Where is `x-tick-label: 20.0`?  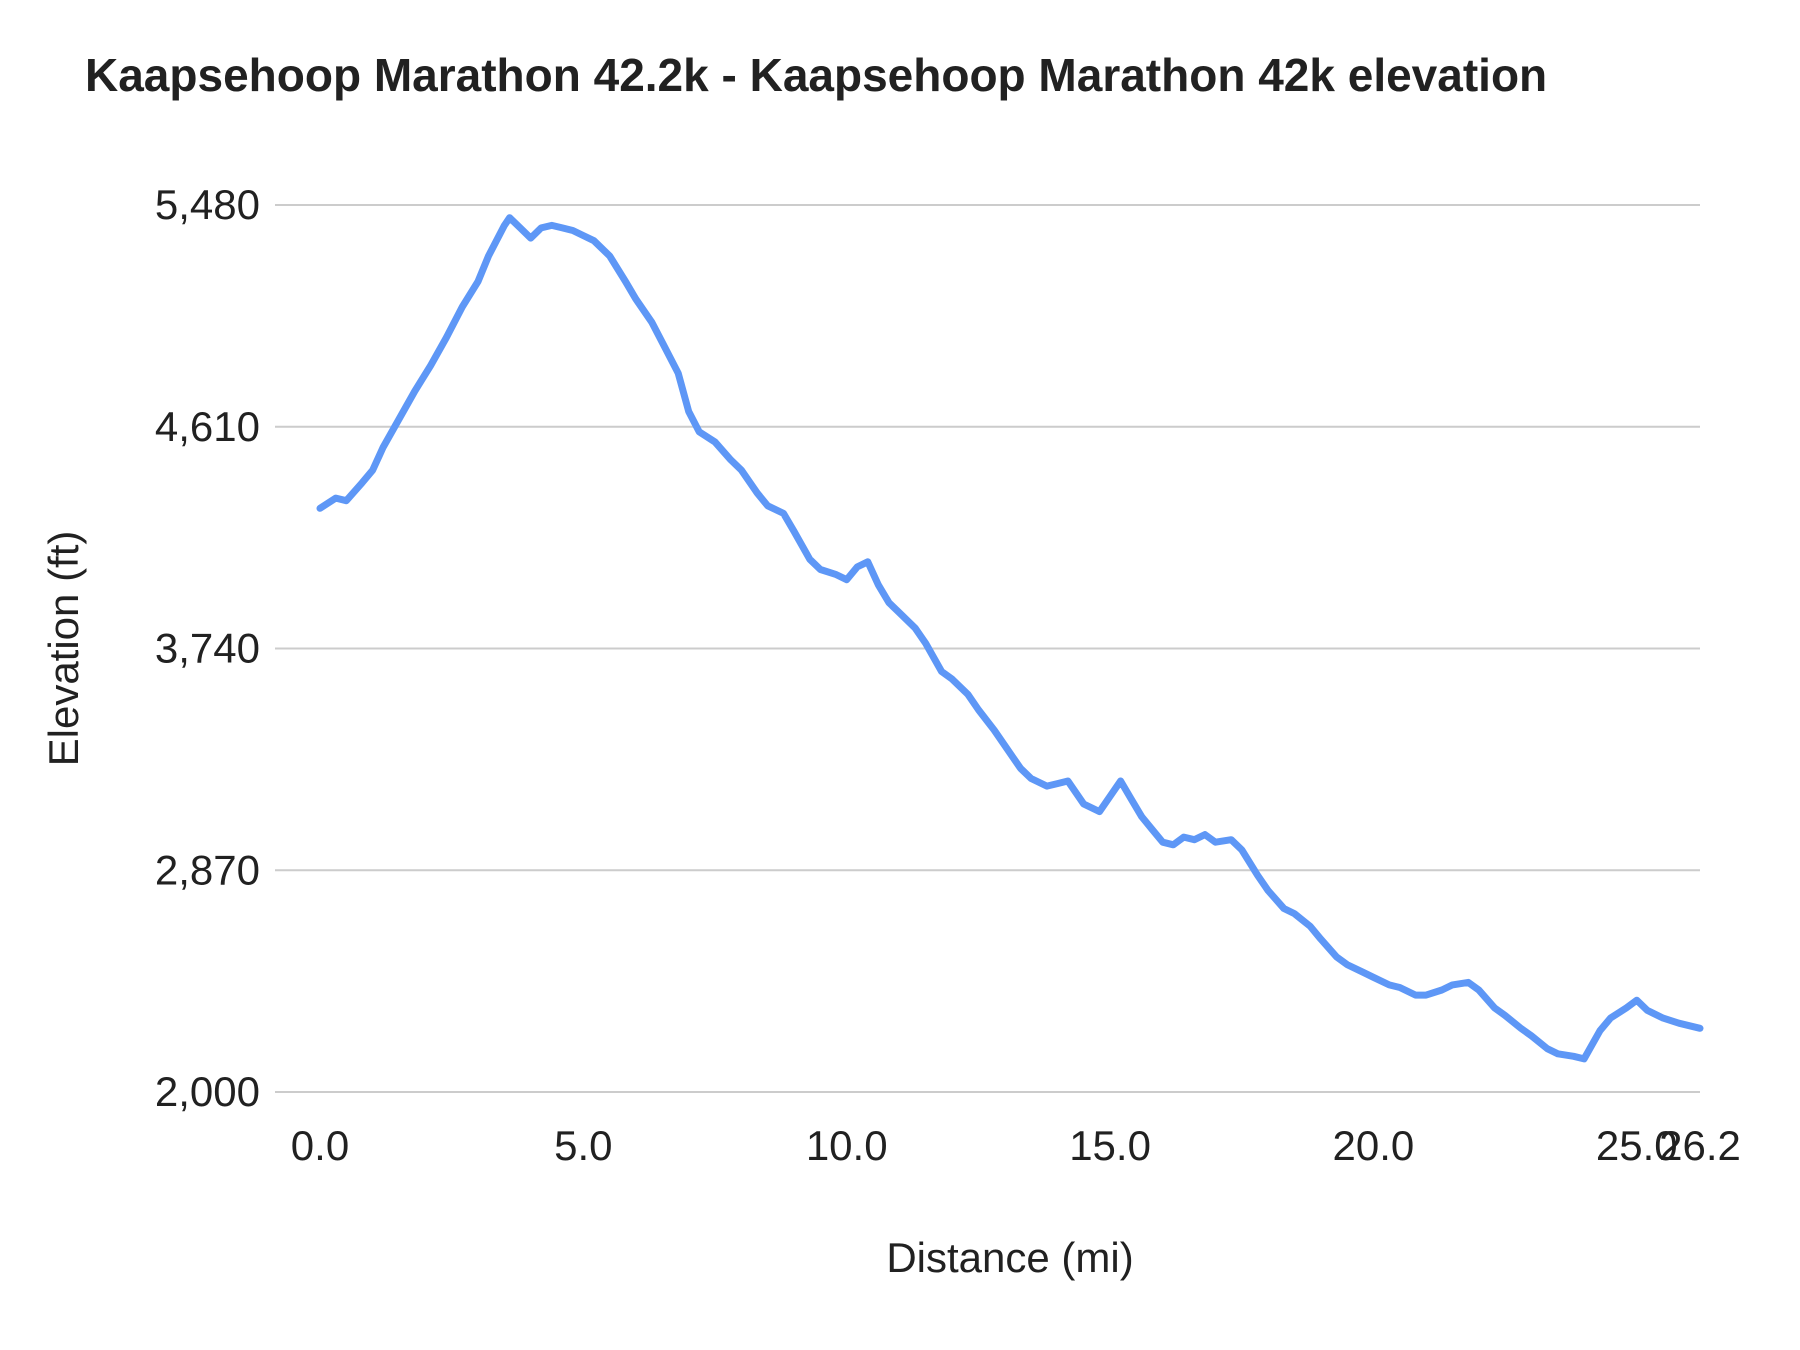 x-tick-label: 20.0 is located at coordinates (1374, 1145).